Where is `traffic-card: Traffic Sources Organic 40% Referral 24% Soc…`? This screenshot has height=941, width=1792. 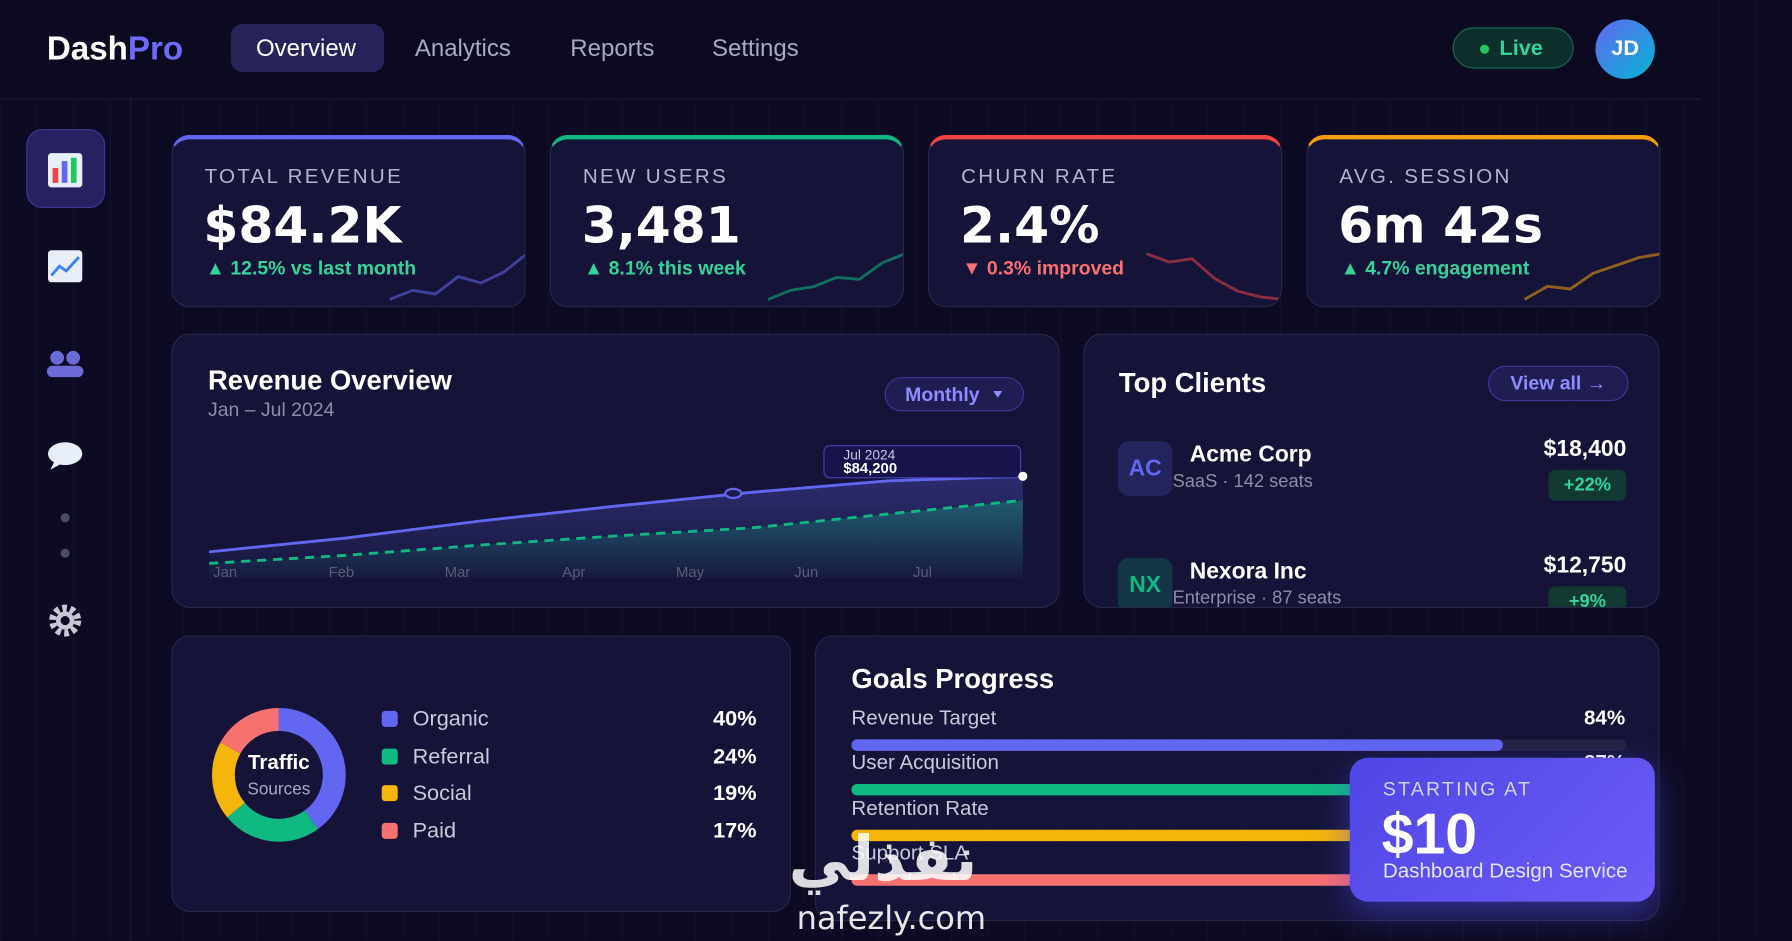 traffic-card: Traffic Sources Organic 40% Referral 24% Soc… is located at coordinates (481, 773).